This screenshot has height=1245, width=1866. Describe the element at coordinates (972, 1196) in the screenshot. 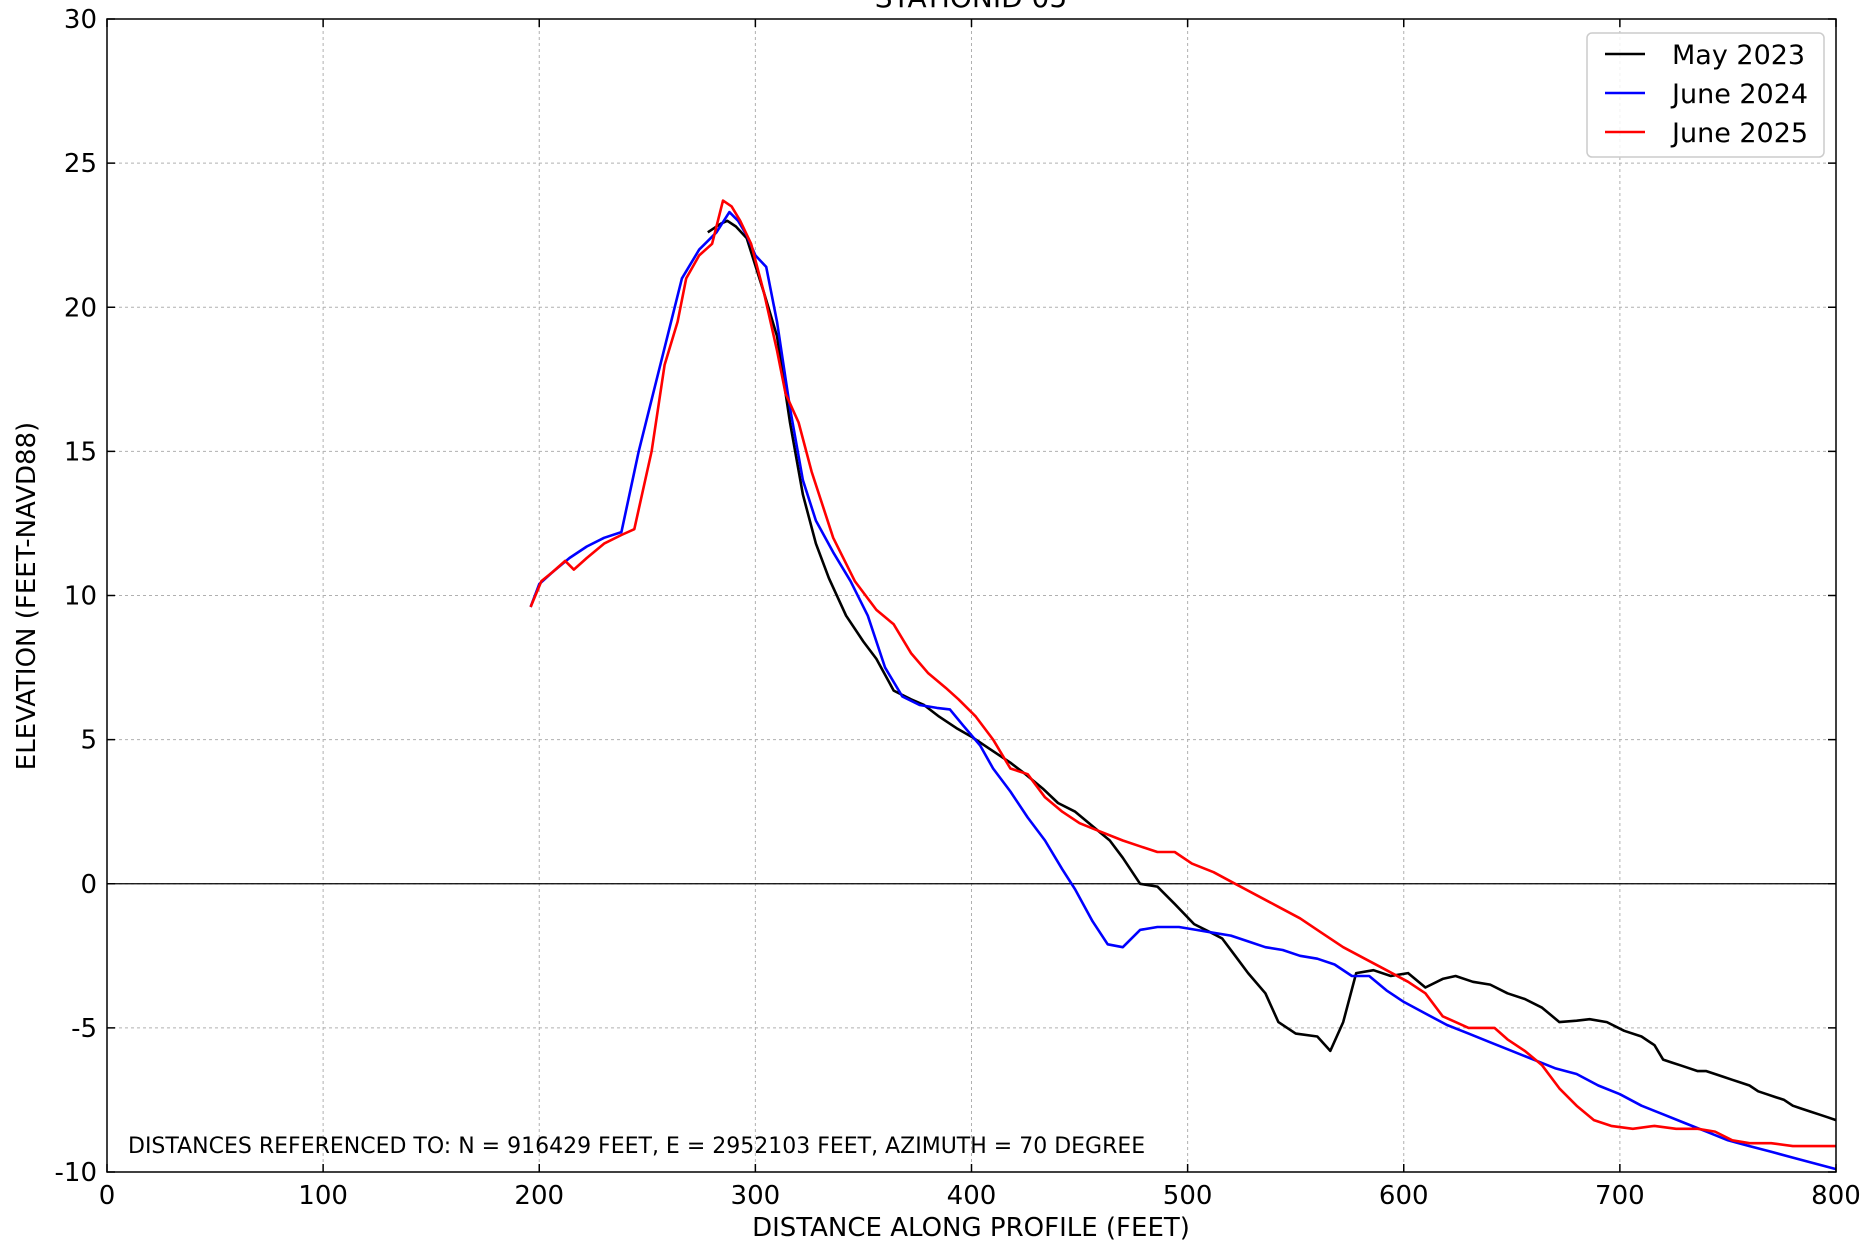

I see `x-tick-label: 400` at that location.